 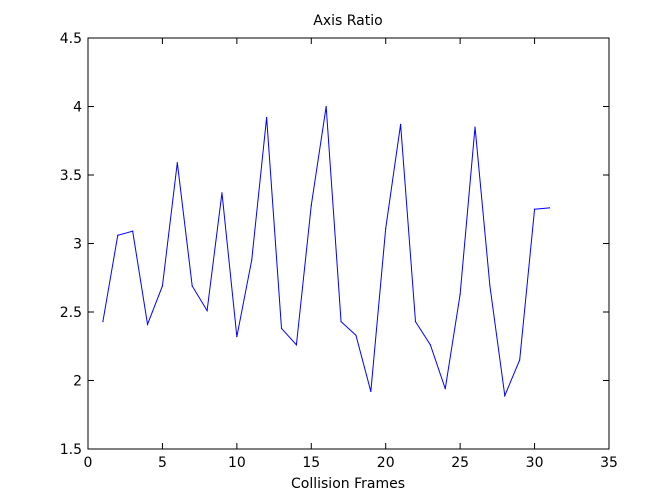 I want to click on x-tick-label: 20, so click(x=386, y=463).